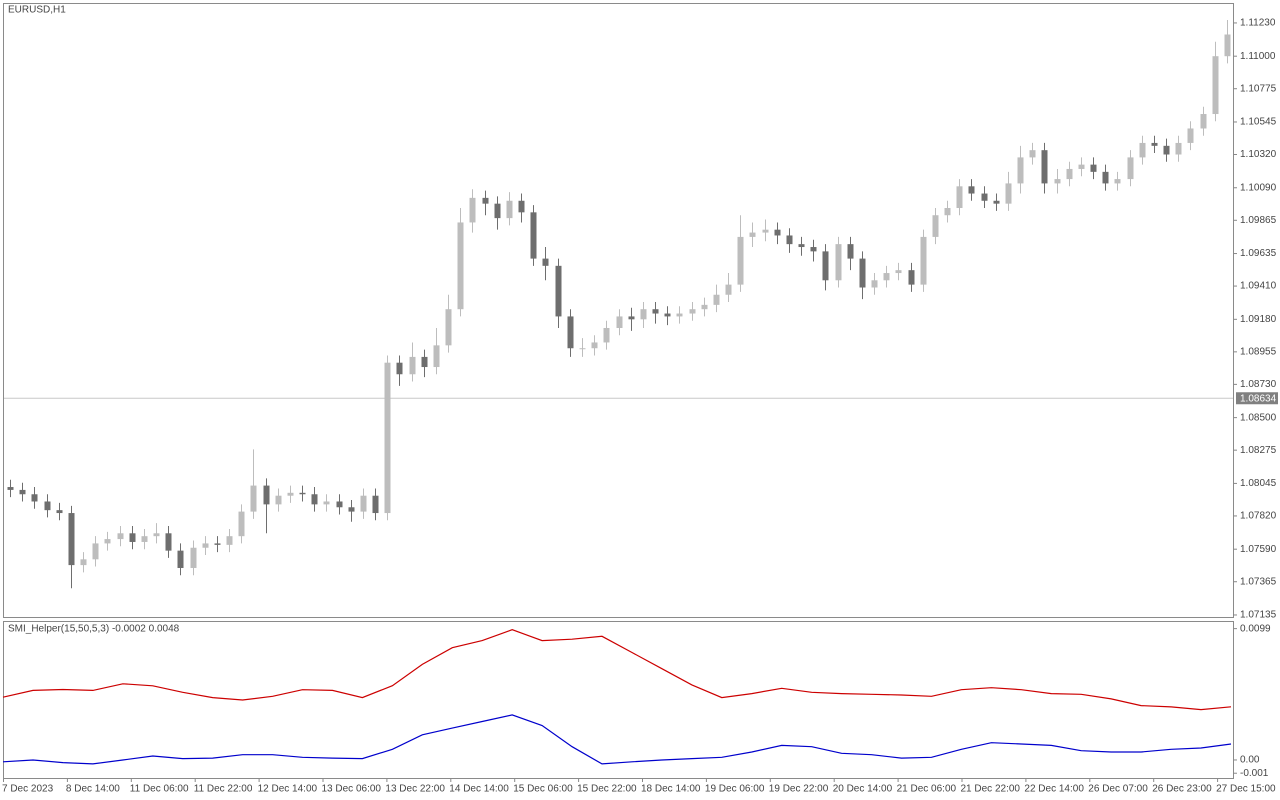 This screenshot has height=800, width=1280. What do you see at coordinates (479, 789) in the screenshot?
I see `x-tick-label: 14 Dec 14:00` at bounding box center [479, 789].